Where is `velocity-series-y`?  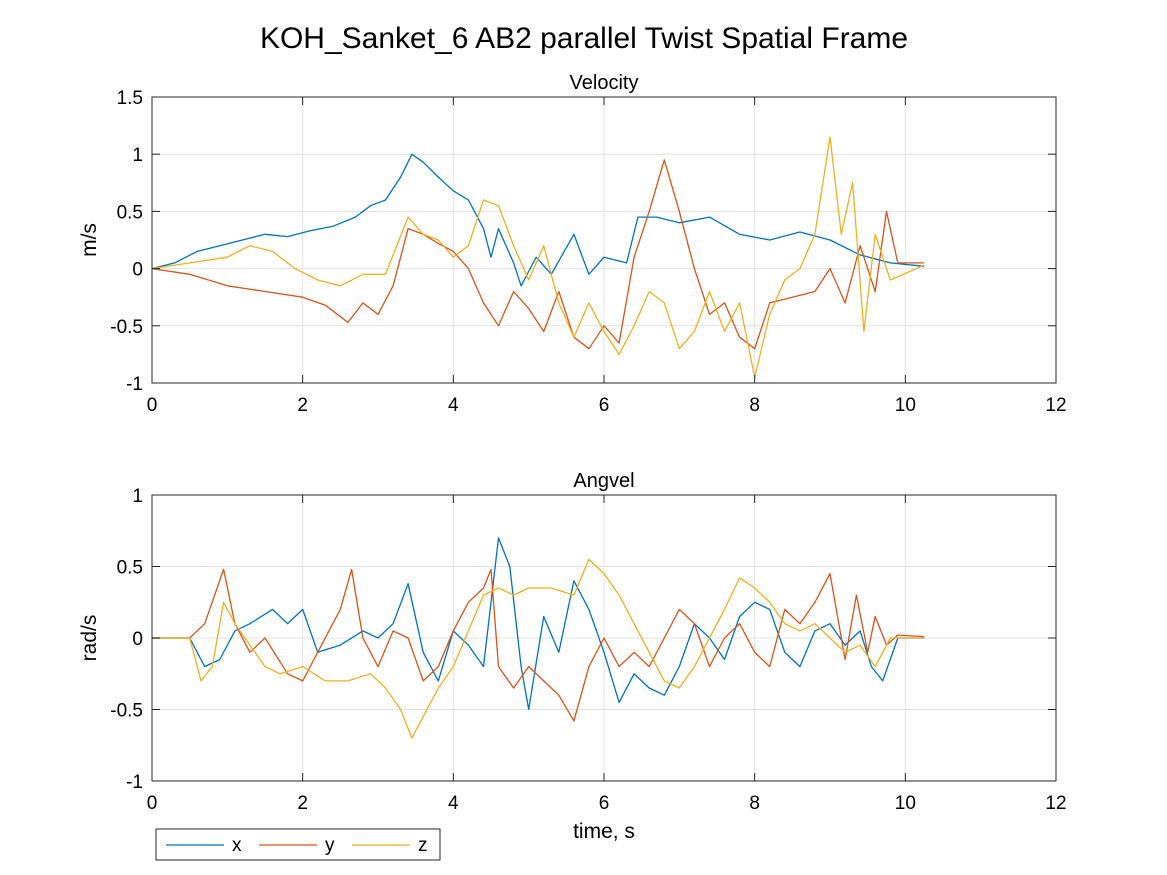 velocity-series-y is located at coordinates (538, 254).